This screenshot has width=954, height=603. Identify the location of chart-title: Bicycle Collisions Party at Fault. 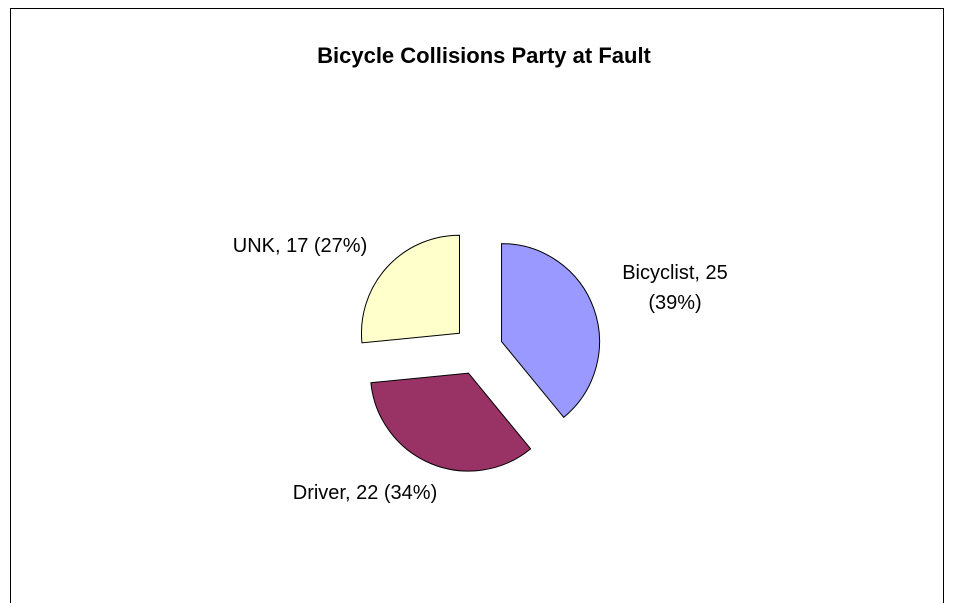
(484, 55).